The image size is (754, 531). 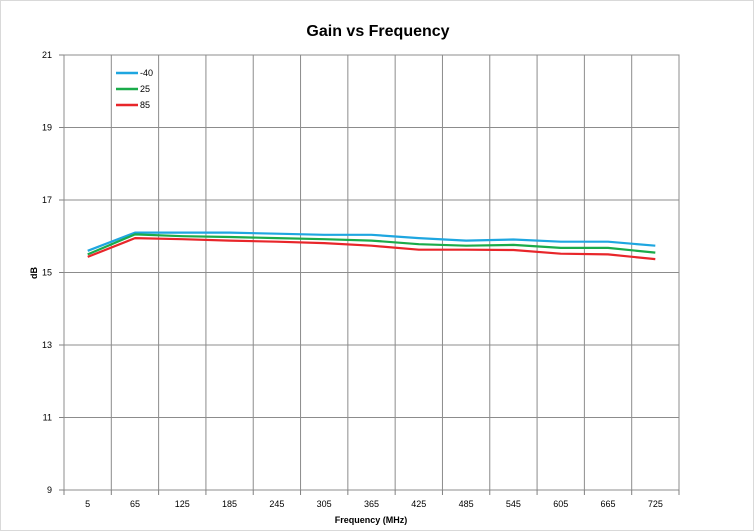 I want to click on x-tick-label: 365, so click(x=371, y=504).